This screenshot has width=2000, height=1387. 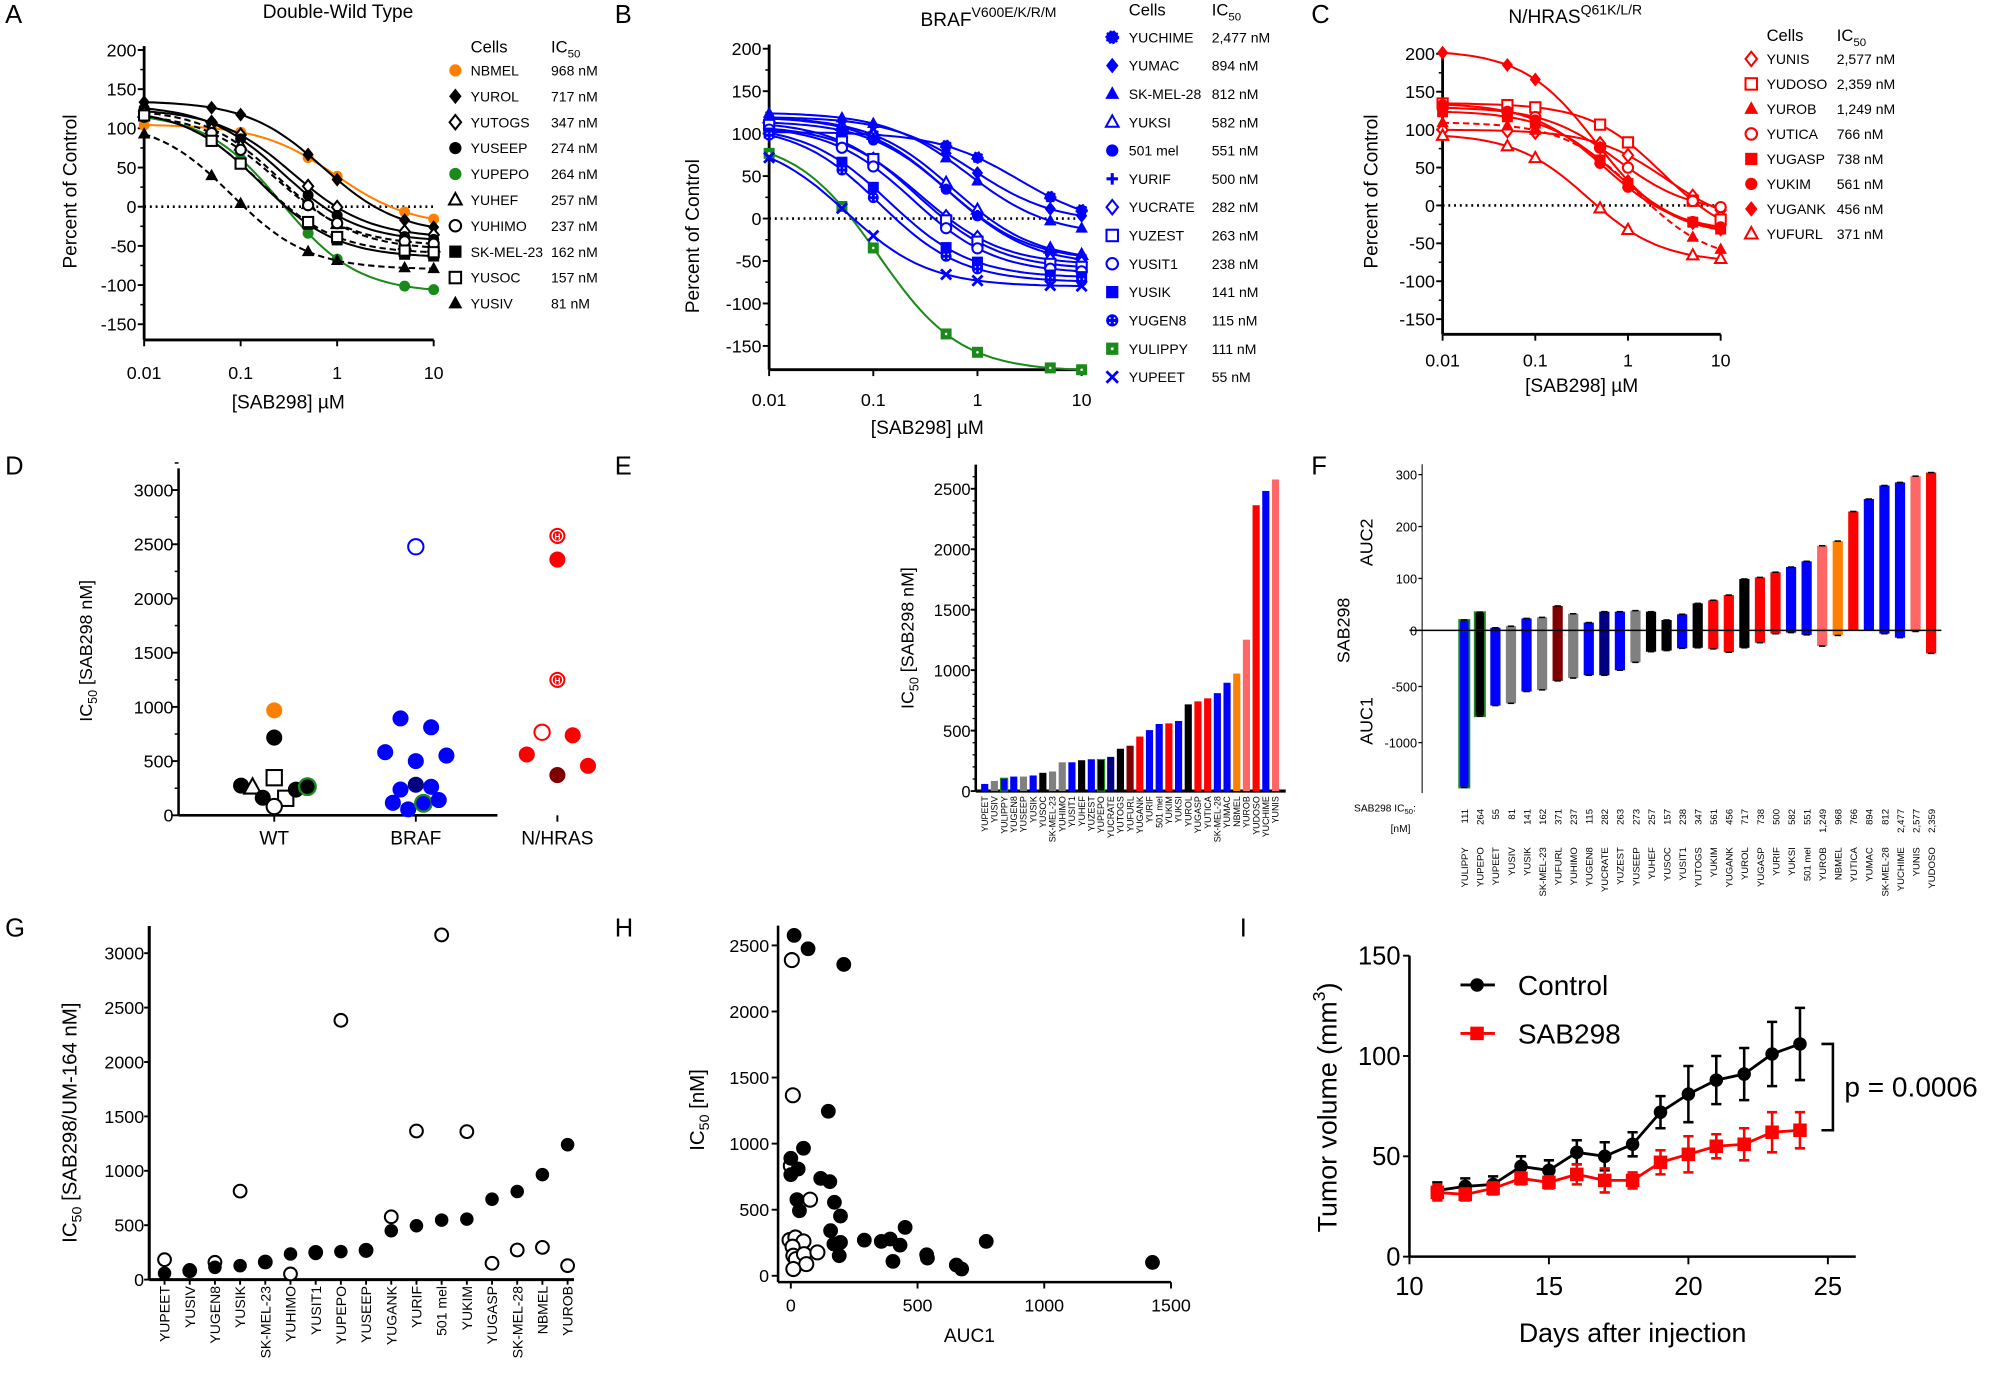 What do you see at coordinates (1044, 1305) in the screenshot?
I see `x-tick-label: 1000` at bounding box center [1044, 1305].